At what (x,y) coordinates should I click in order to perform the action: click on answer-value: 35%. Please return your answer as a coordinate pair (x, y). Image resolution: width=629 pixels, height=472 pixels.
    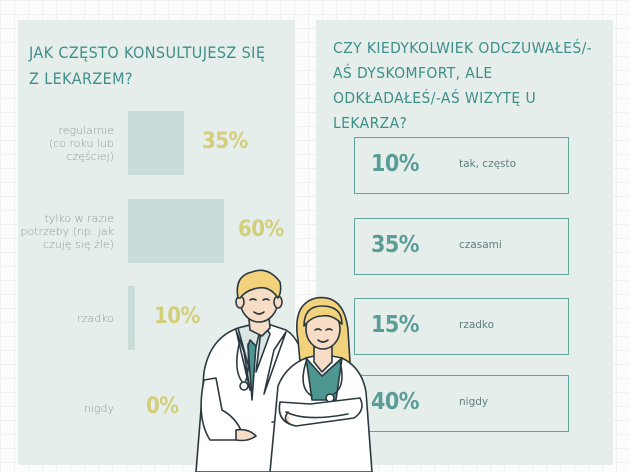
    Looking at the image, I should click on (395, 245).